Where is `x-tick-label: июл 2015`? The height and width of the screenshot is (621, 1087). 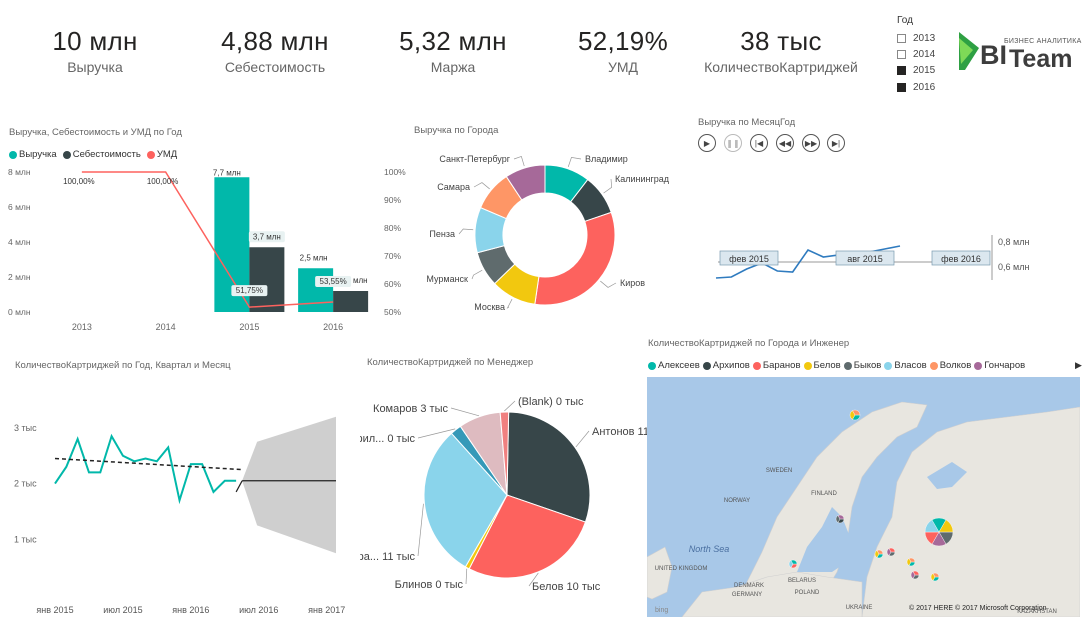
x-tick-label: июл 2015 is located at coordinates (122, 610).